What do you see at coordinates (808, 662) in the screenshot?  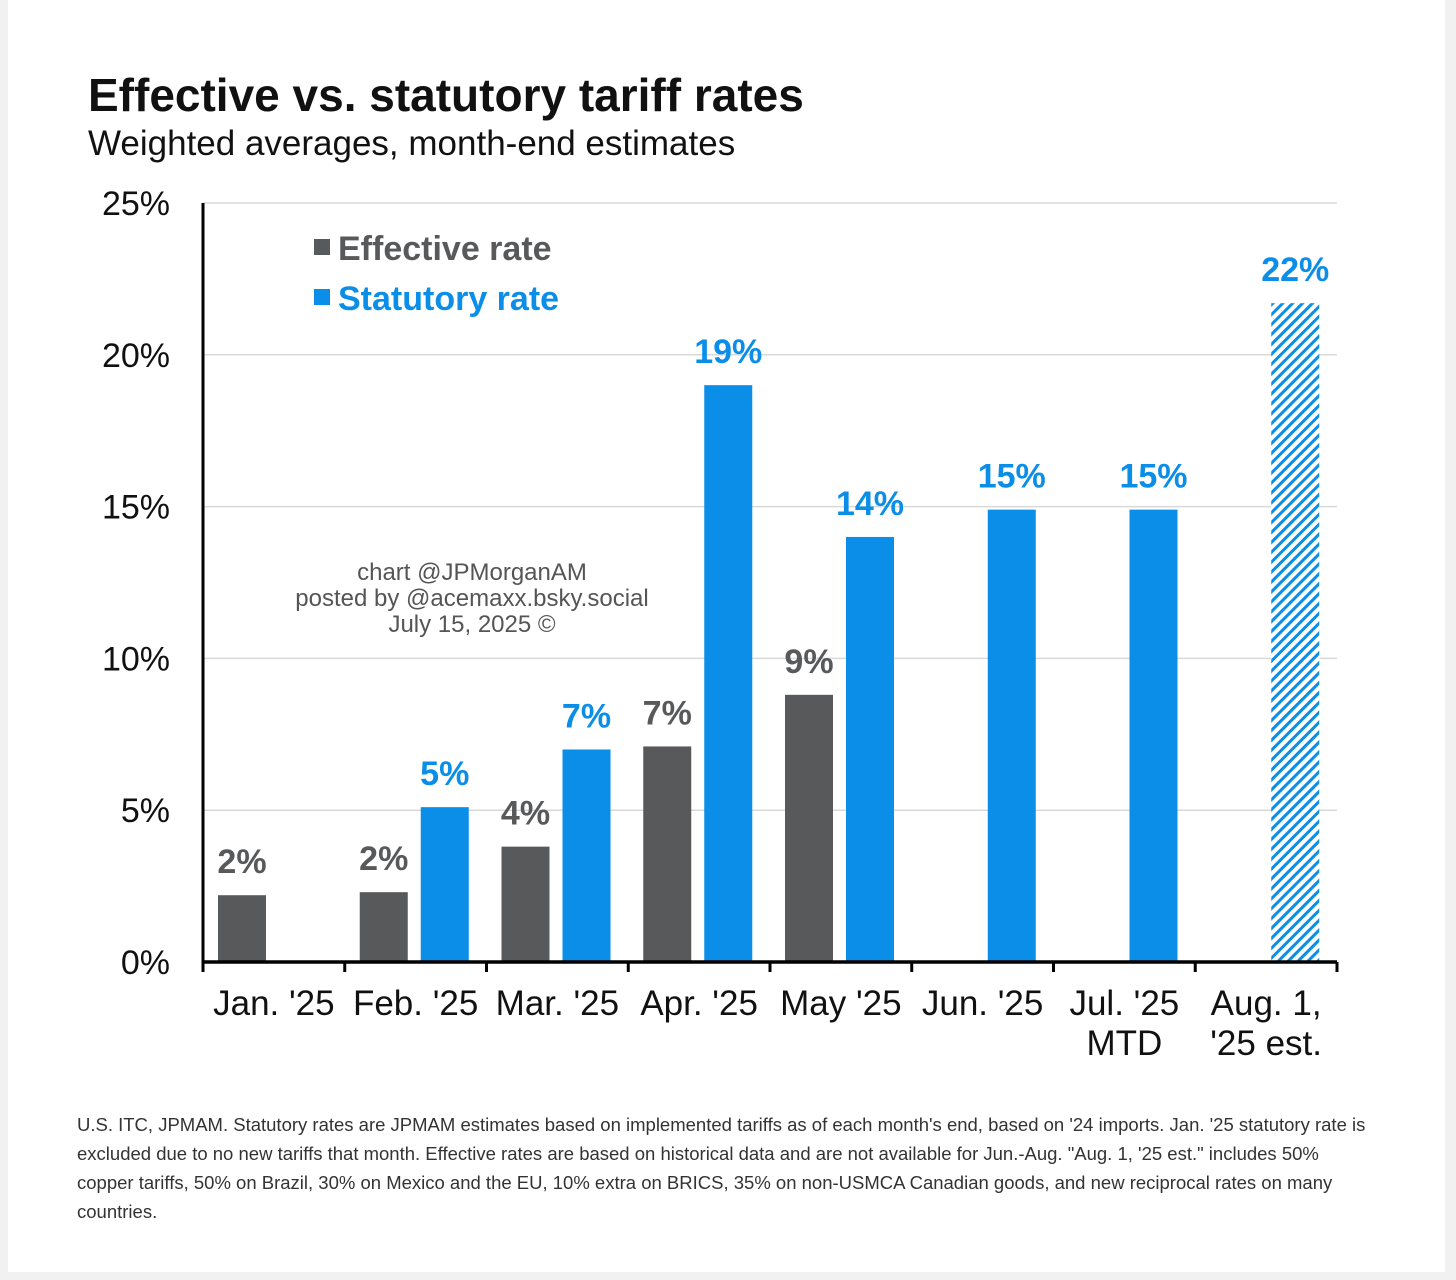 I see `data-label: 9%` at bounding box center [808, 662].